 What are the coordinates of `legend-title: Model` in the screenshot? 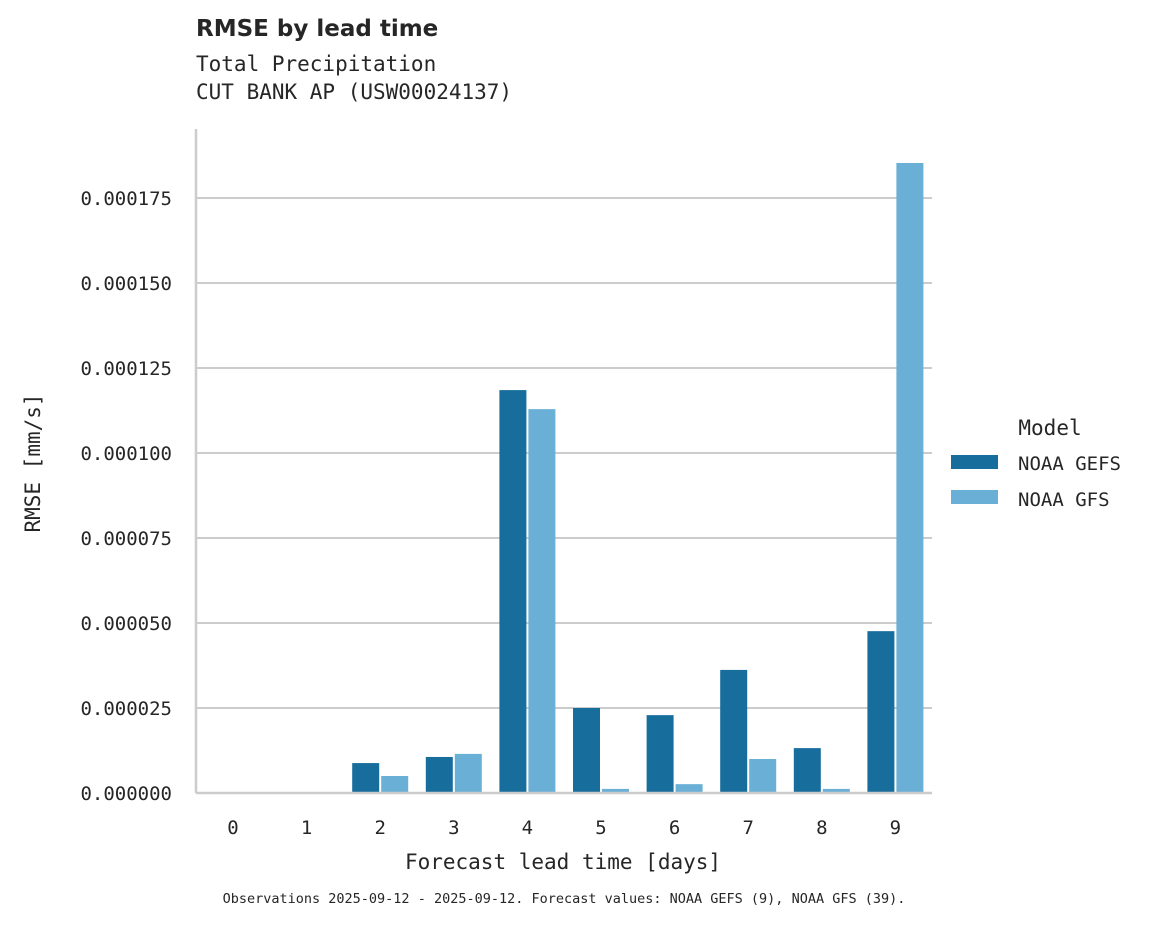 It's located at (1049, 428).